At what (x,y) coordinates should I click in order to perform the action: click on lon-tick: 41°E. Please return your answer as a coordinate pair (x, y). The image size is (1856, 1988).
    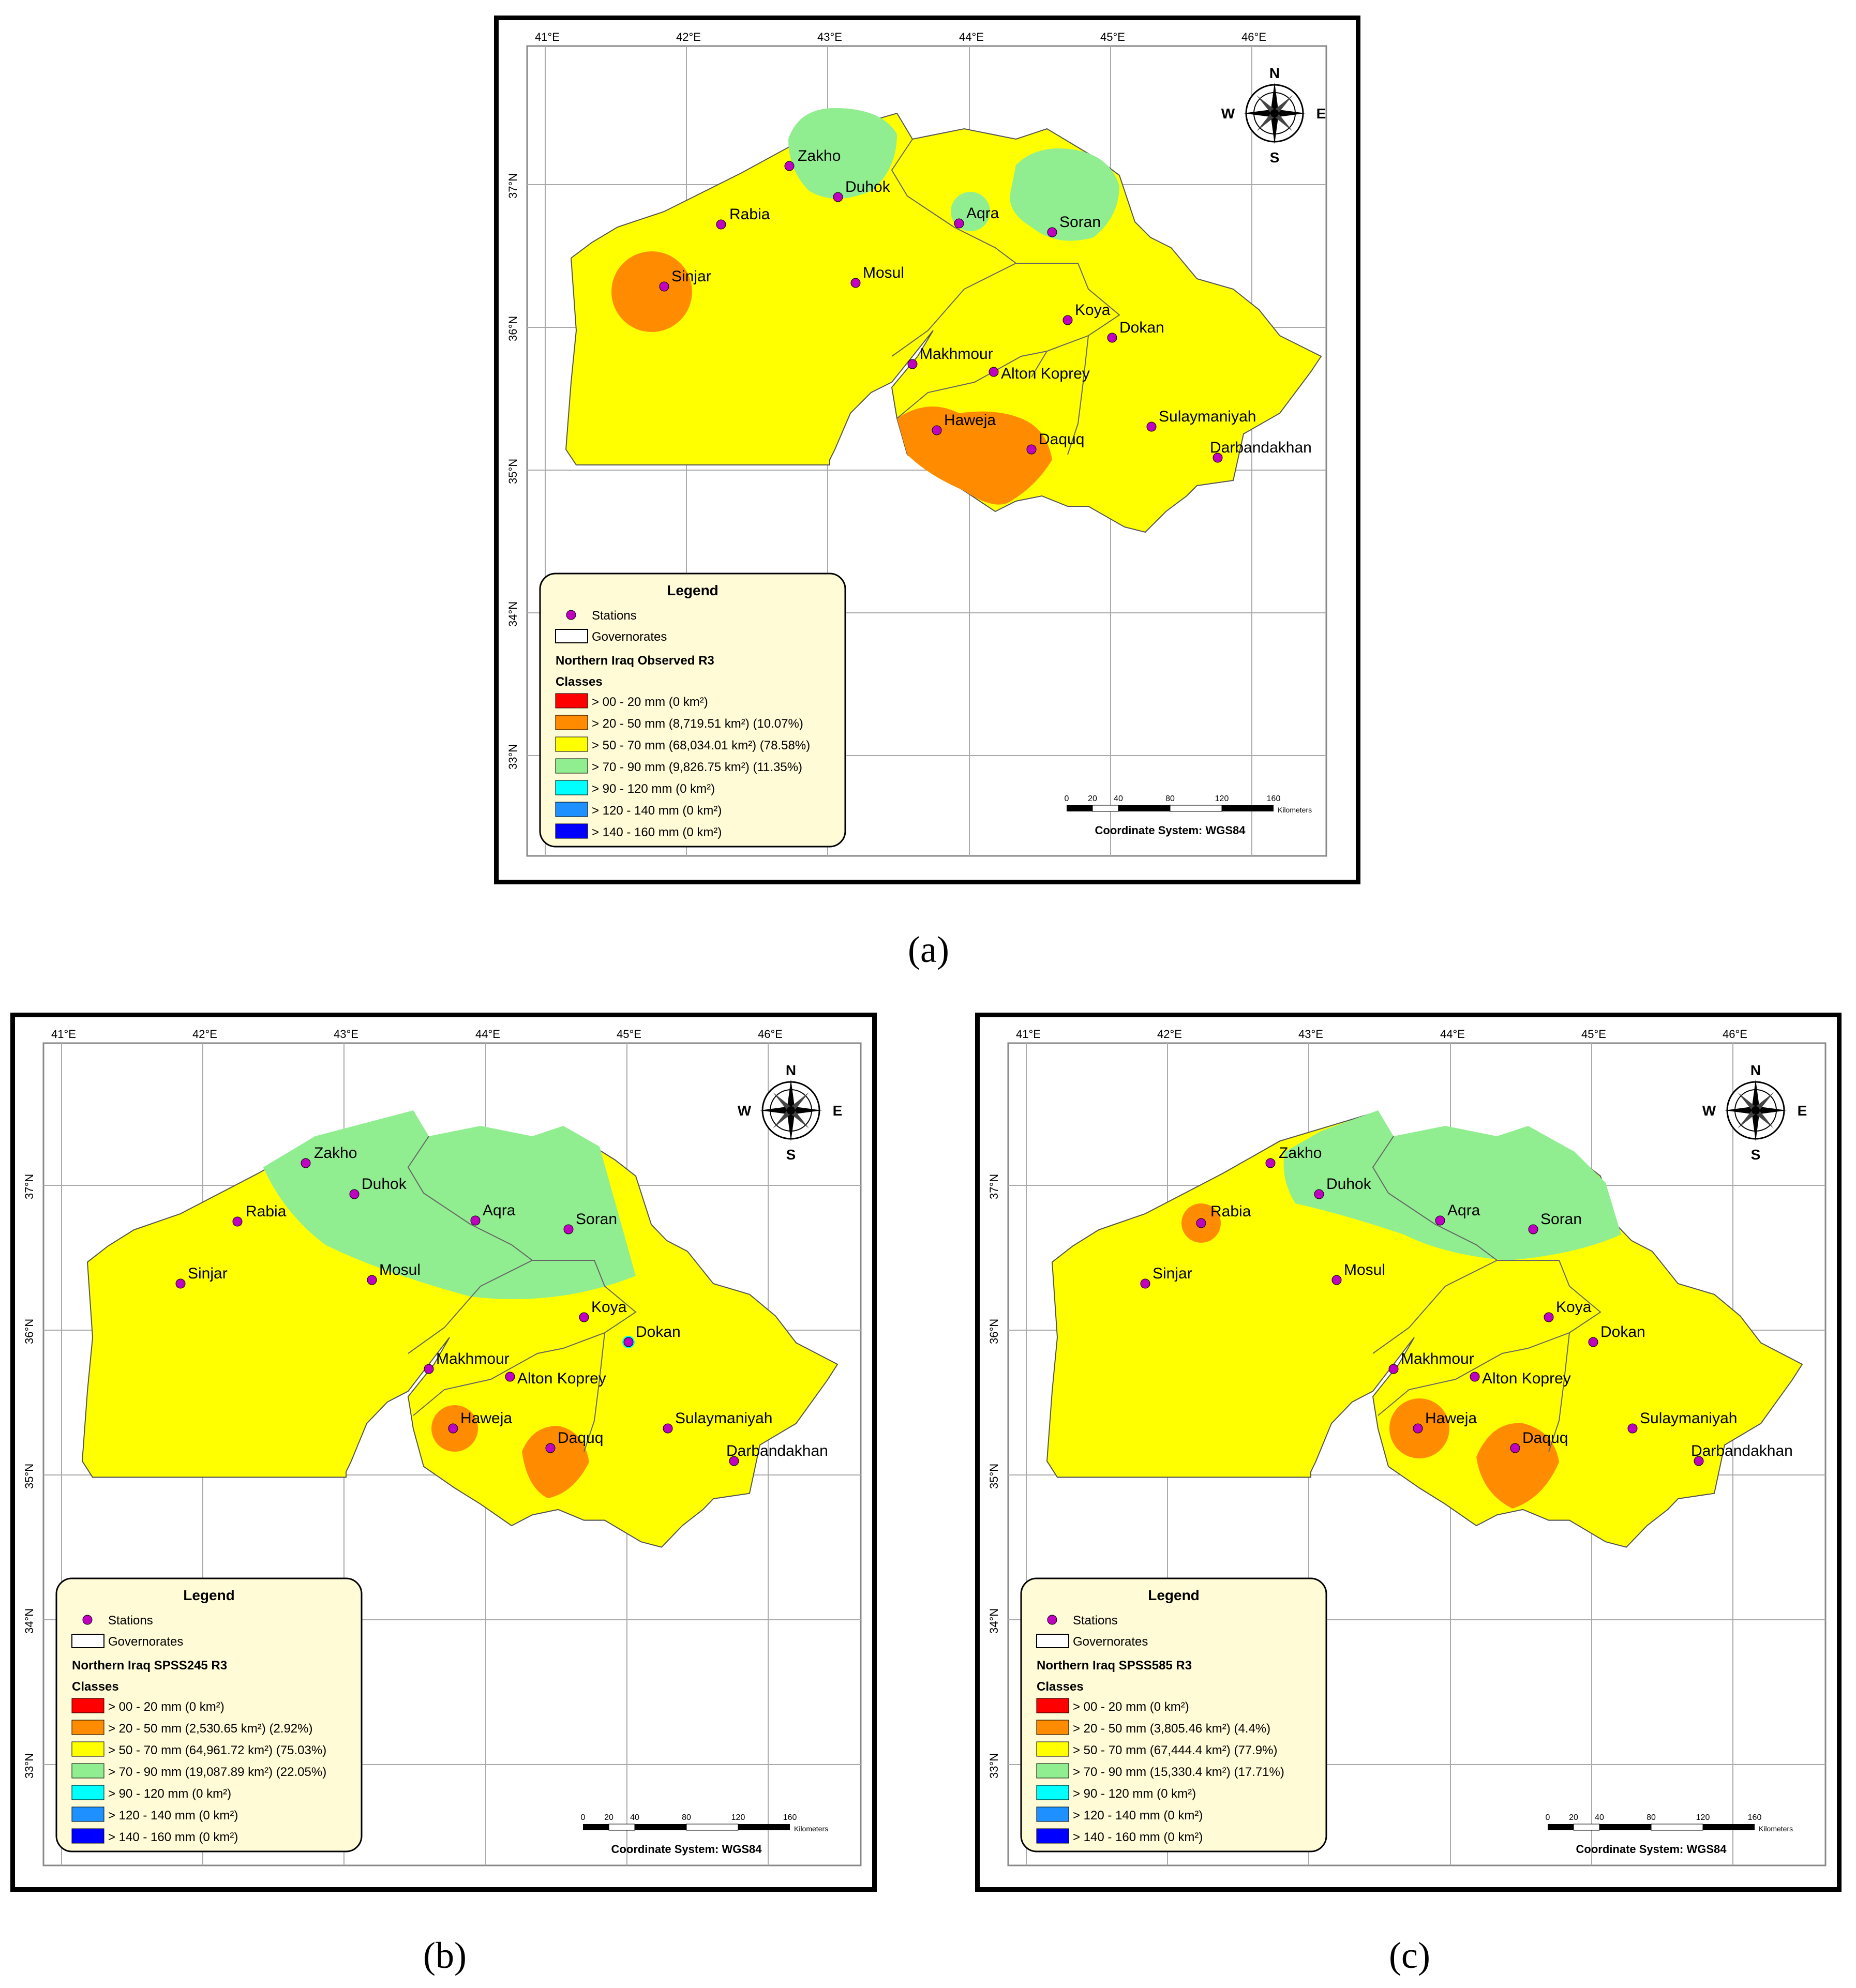
    Looking at the image, I should click on (63, 1034).